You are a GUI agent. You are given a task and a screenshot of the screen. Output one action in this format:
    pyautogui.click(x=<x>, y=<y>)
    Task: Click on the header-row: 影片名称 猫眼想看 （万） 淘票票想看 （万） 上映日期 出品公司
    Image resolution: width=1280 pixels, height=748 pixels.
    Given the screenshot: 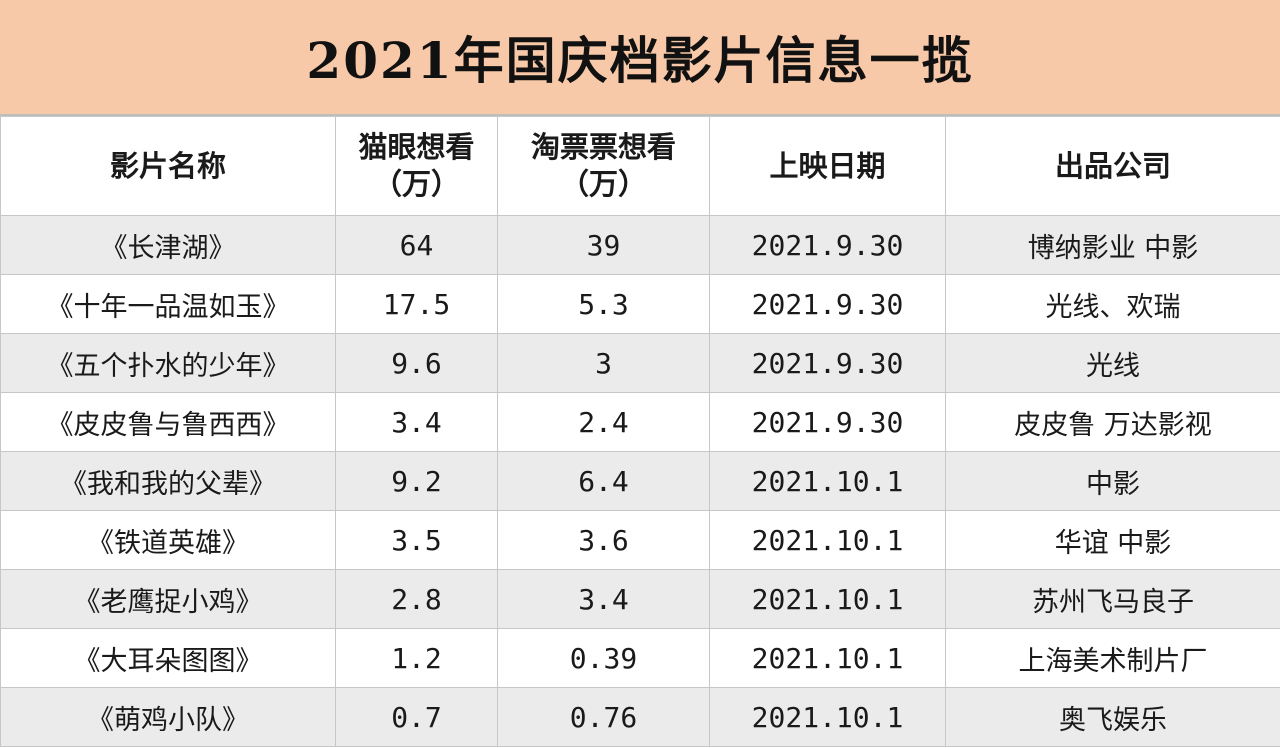 What is the action you would take?
    pyautogui.click(x=640, y=166)
    